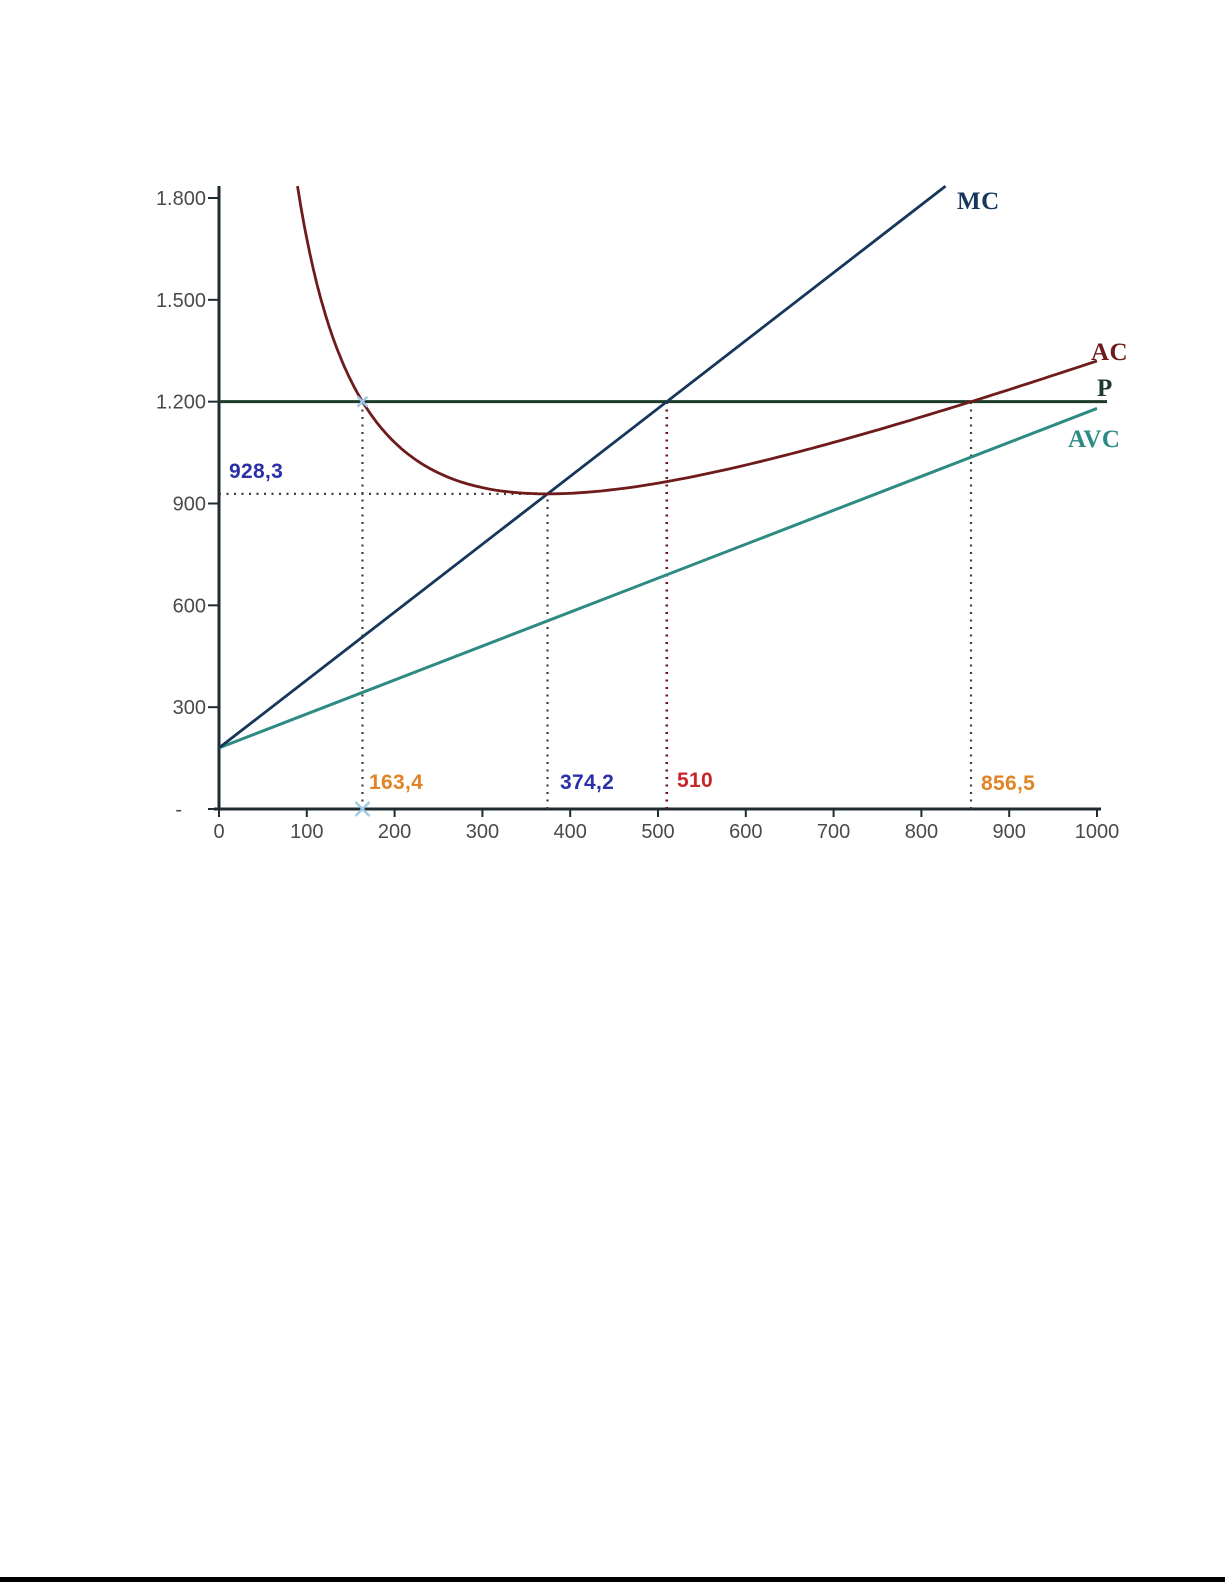 Image resolution: width=1225 pixels, height=1585 pixels. What do you see at coordinates (181, 199) in the screenshot?
I see `y-tick-label: 1.800` at bounding box center [181, 199].